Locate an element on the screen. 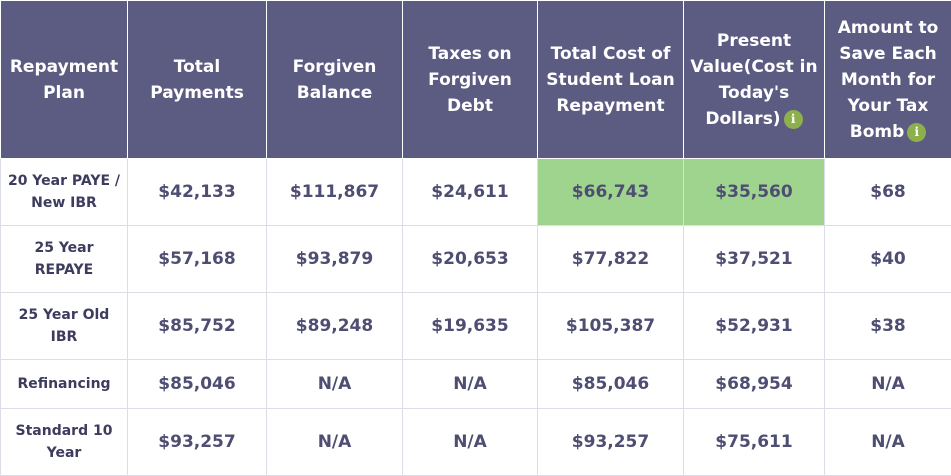 Image resolution: width=951 pixels, height=476 pixels. monthly-savings-cell: $40 is located at coordinates (887, 259).